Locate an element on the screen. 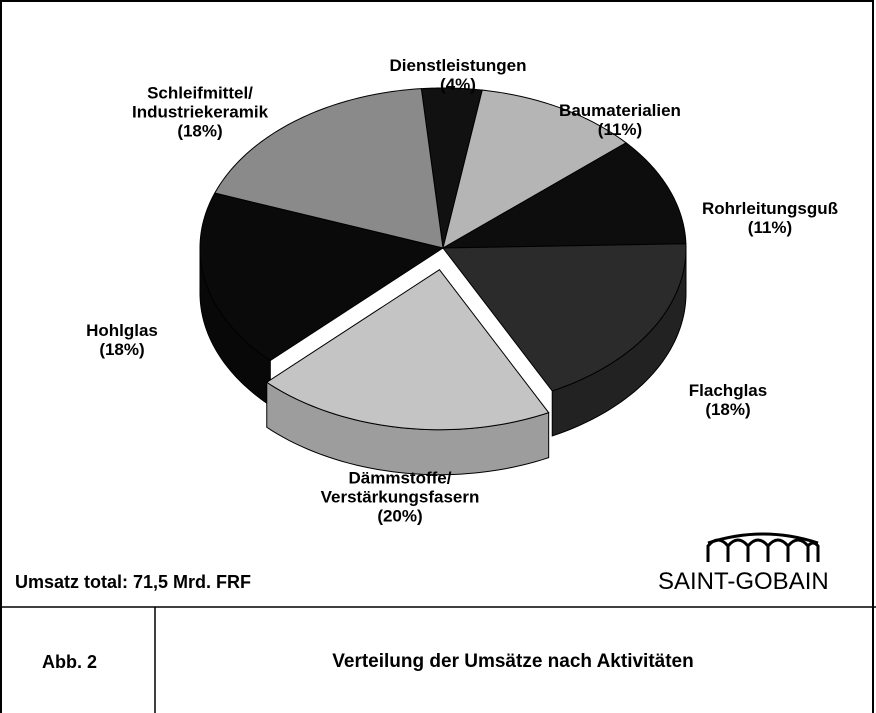  logo is located at coordinates (763, 547).